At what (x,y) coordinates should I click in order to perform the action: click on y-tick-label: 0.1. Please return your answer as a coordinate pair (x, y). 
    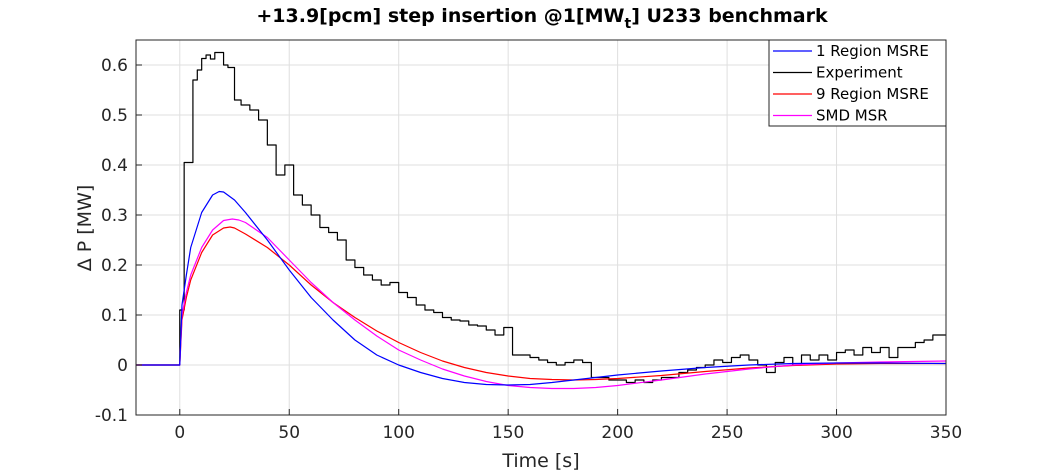
    Looking at the image, I should click on (114, 316).